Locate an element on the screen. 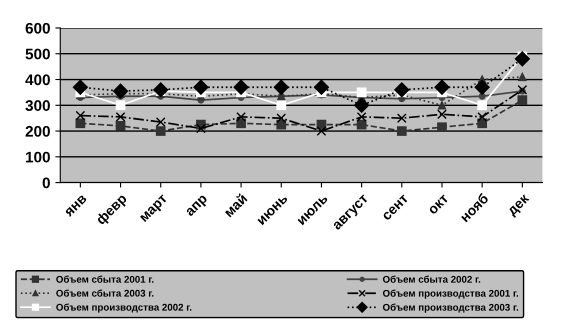  legend-label: Объем сбыта 2001 г. is located at coordinates (105, 279).